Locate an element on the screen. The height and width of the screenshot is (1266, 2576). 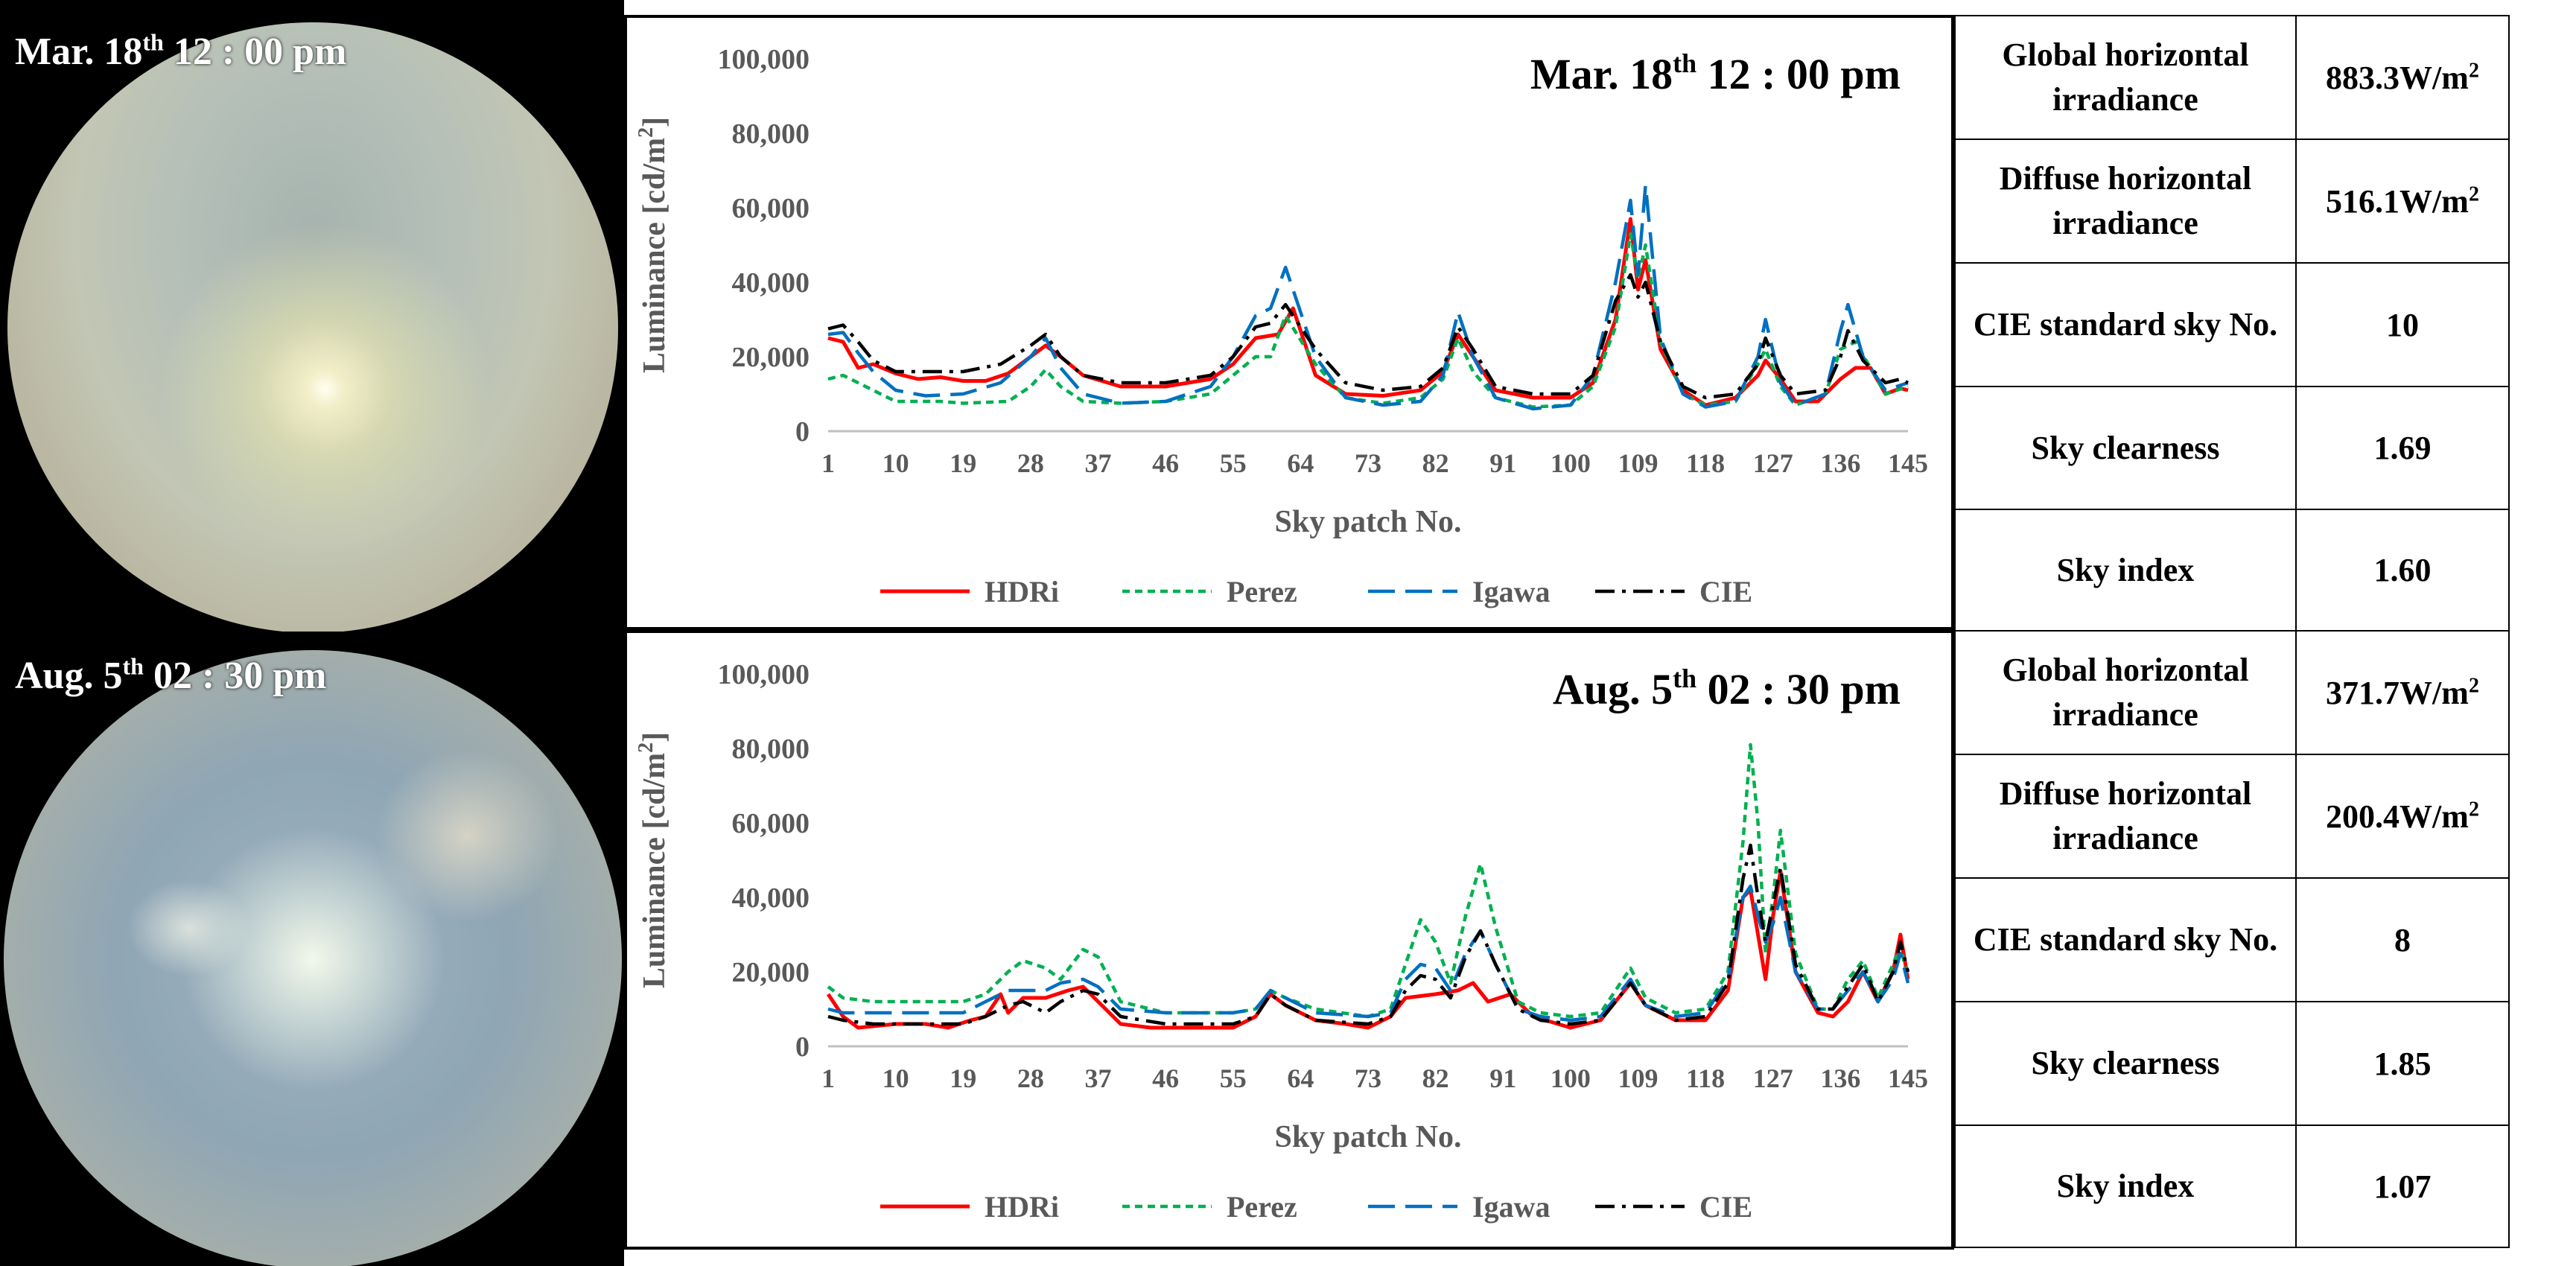
chart-title-text: Aug. 5 is located at coordinates (1613, 689).